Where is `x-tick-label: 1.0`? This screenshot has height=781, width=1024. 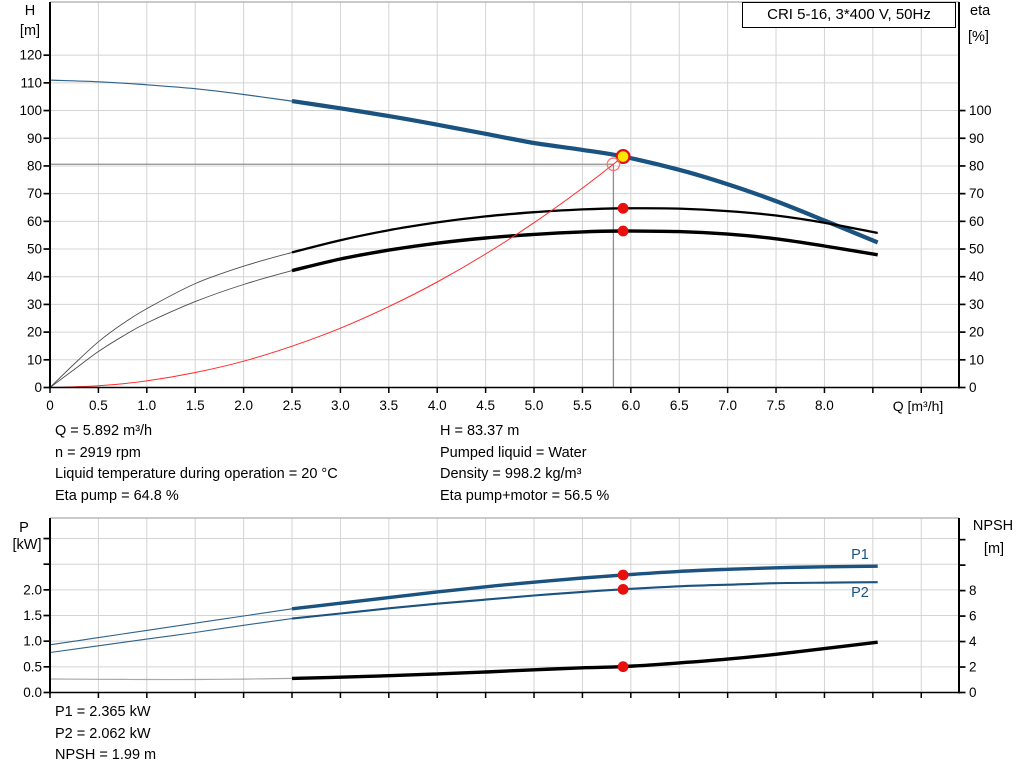 x-tick-label: 1.0 is located at coordinates (146, 405).